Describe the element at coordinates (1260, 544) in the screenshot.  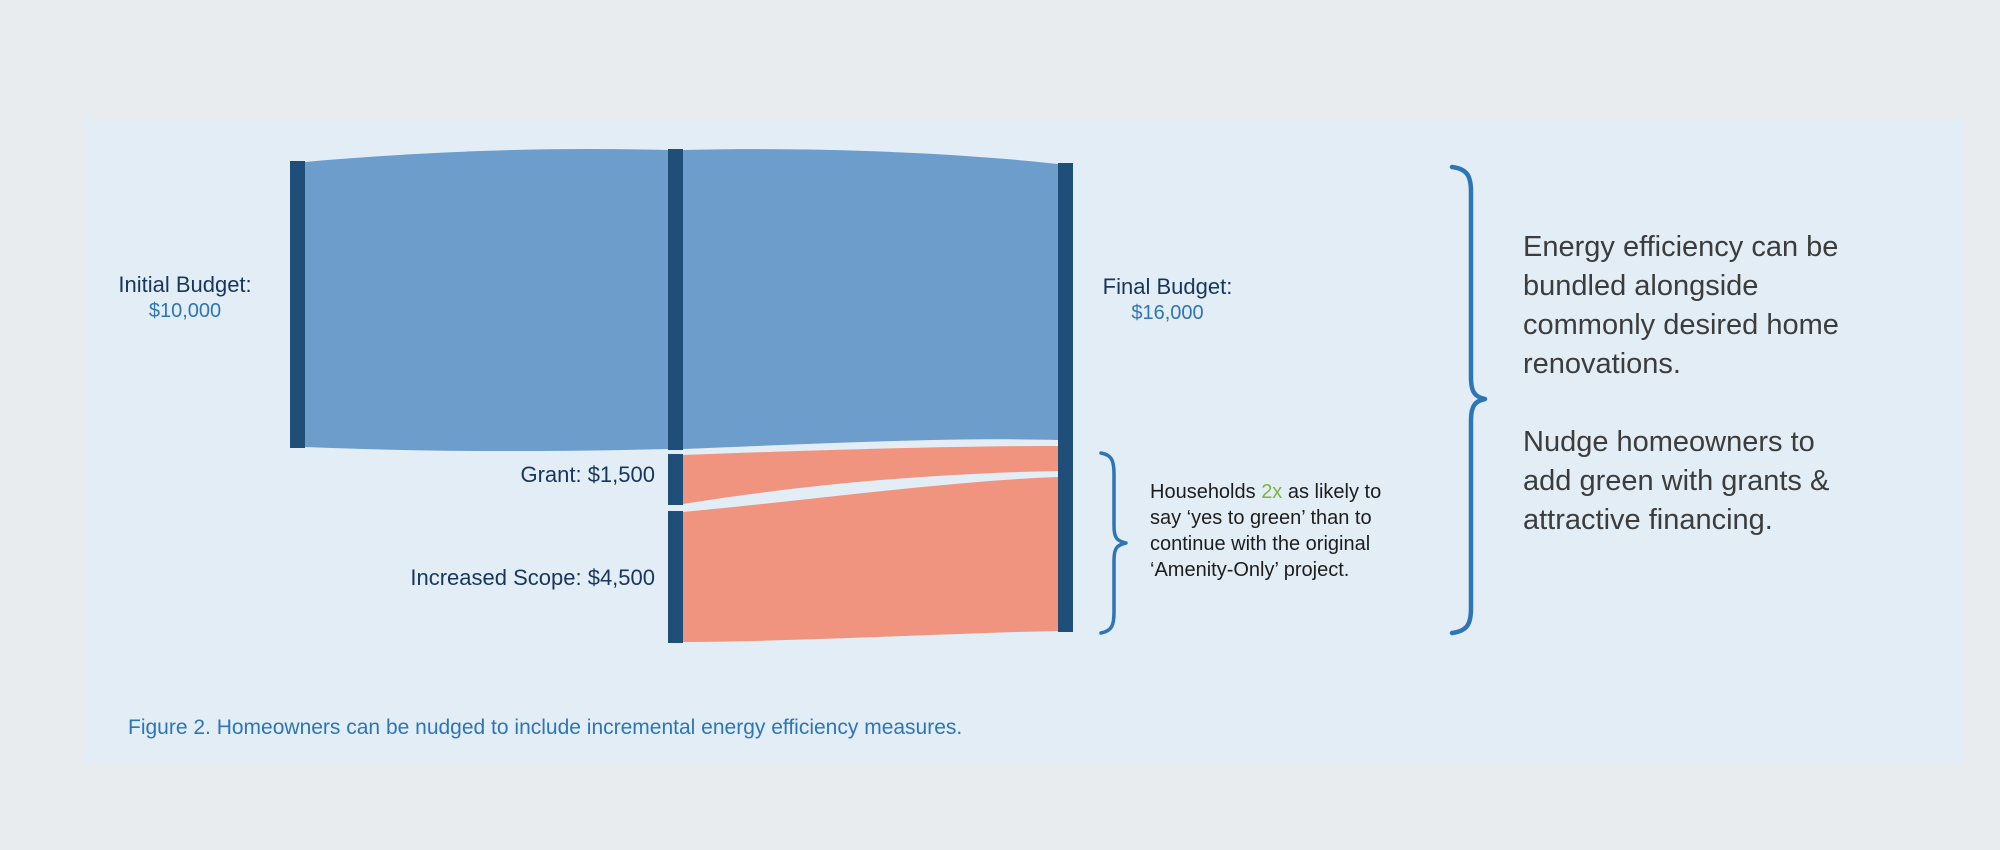
I see `households-annotation-line3: continue with the original` at that location.